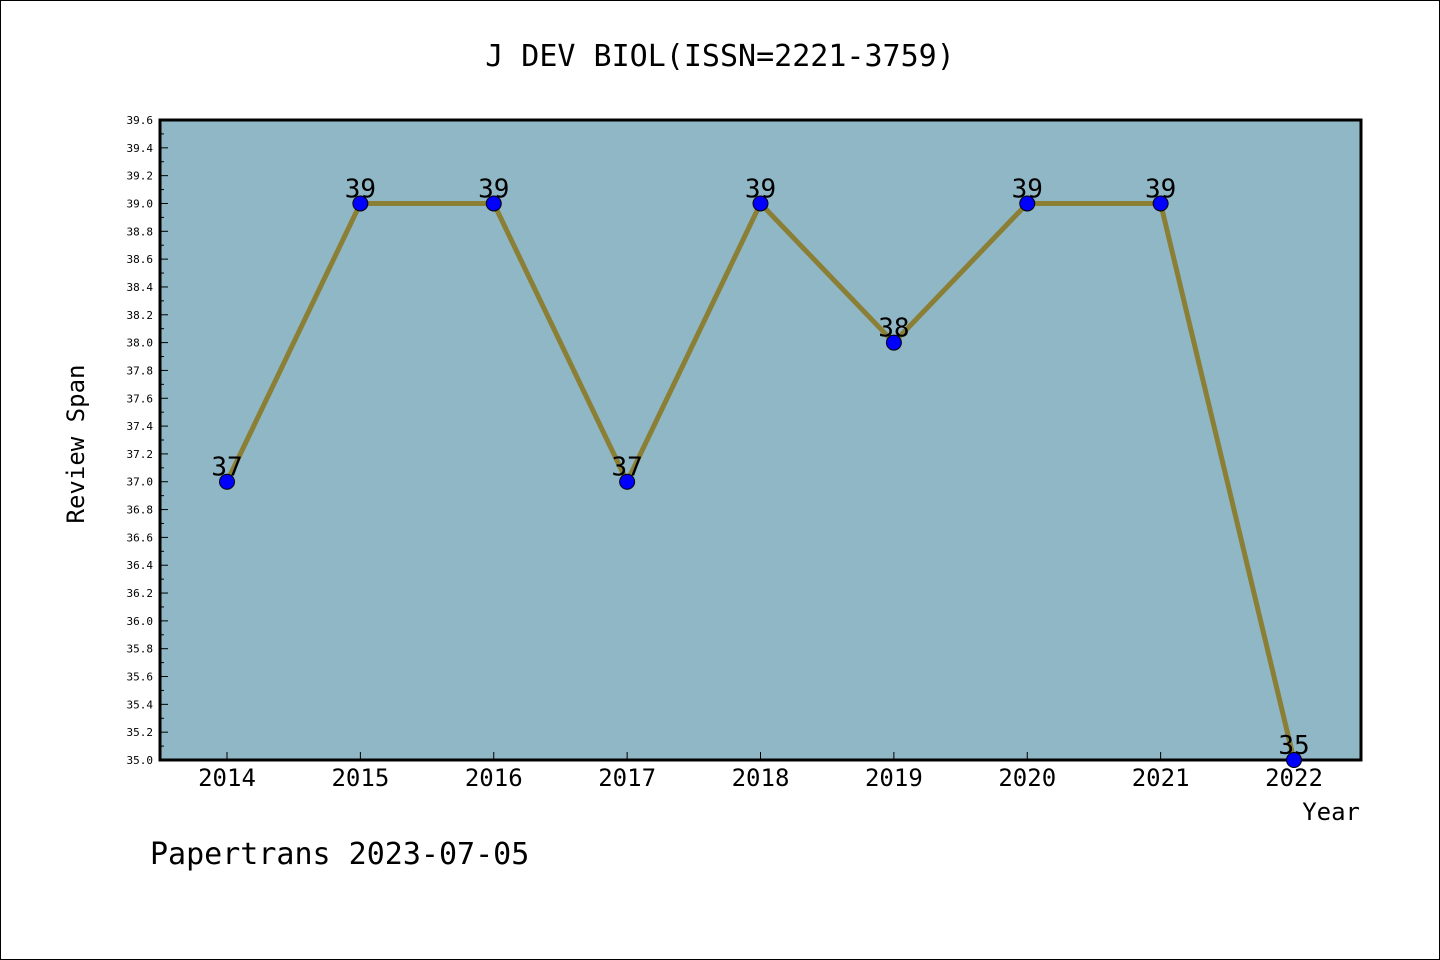 The height and width of the screenshot is (960, 1440). Describe the element at coordinates (140, 677) in the screenshot. I see `y-tick-label: 35.6` at that location.